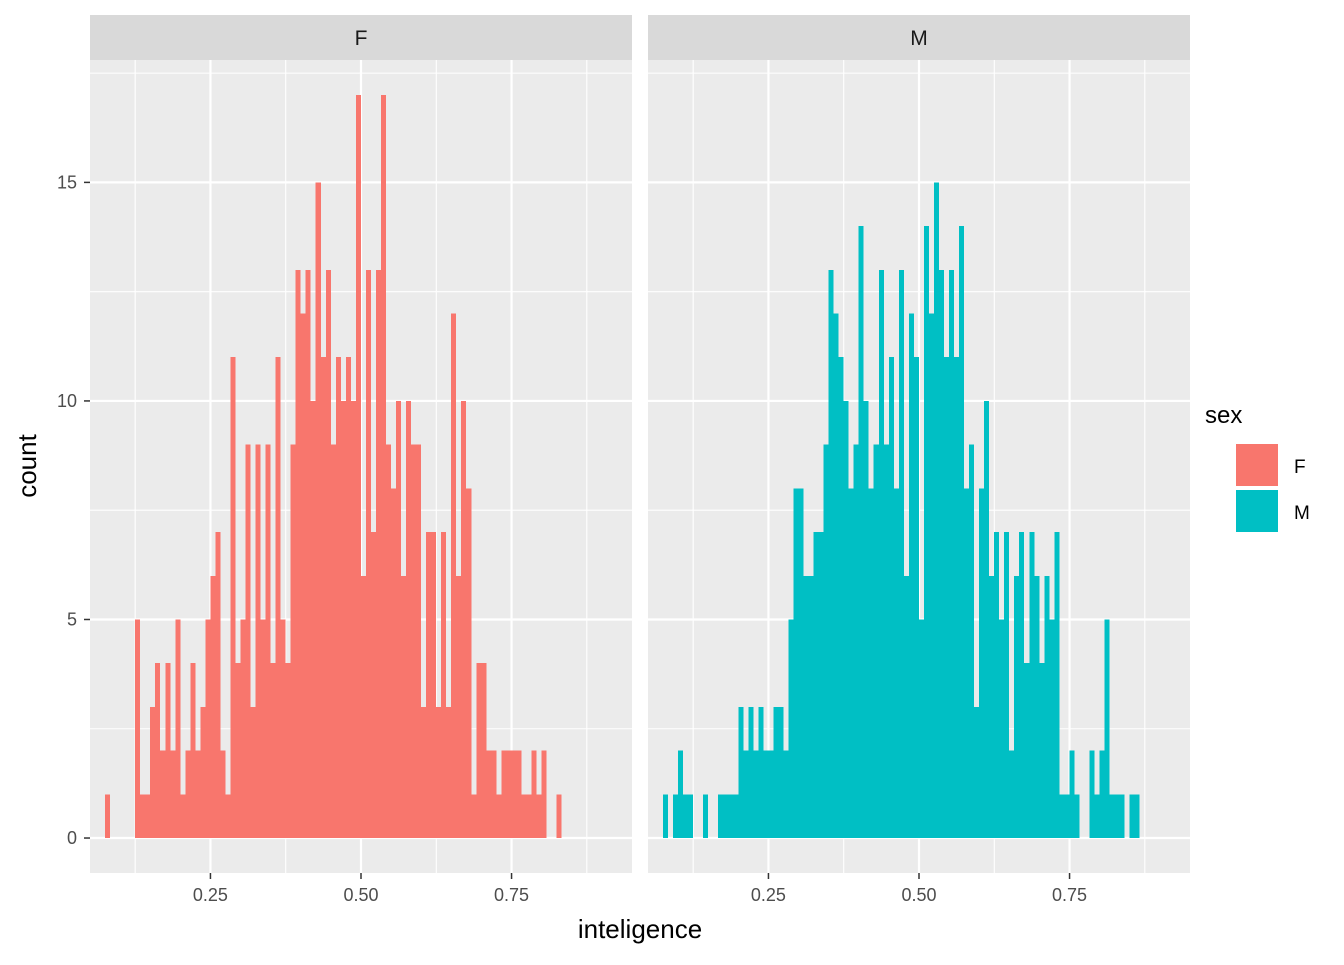 The height and width of the screenshot is (965, 1344). I want to click on y-tick-label: 15, so click(67, 182).